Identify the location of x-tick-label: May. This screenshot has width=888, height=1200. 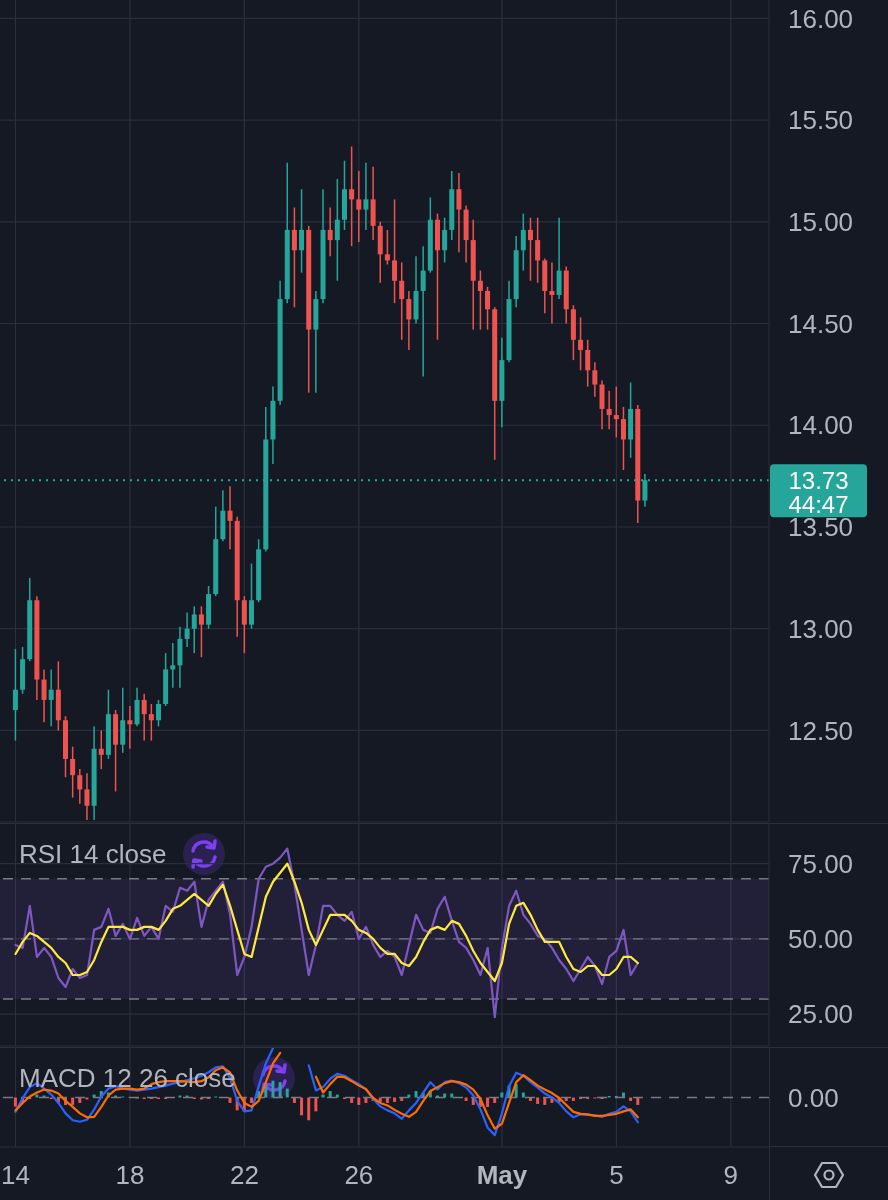
(502, 1175).